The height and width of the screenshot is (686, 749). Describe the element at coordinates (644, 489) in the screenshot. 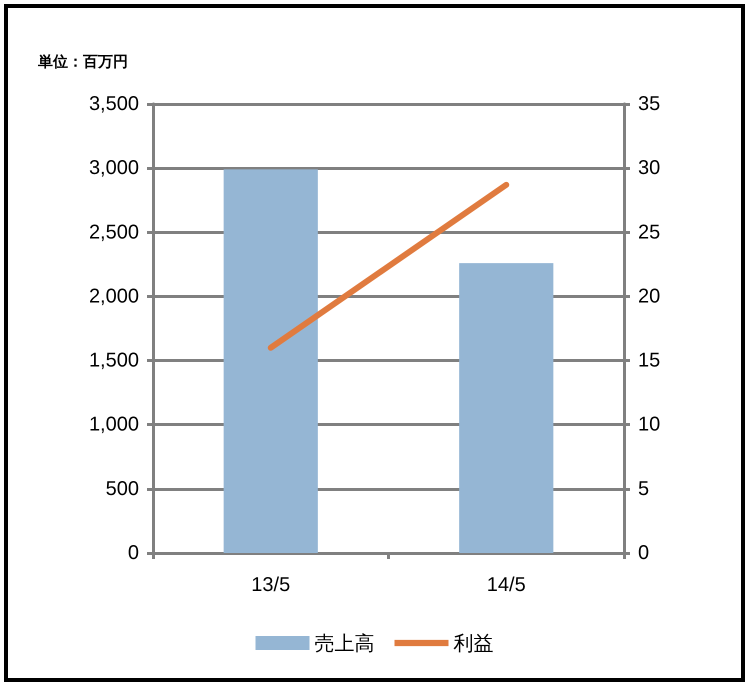

I see `y2-tick-label: 5` at that location.